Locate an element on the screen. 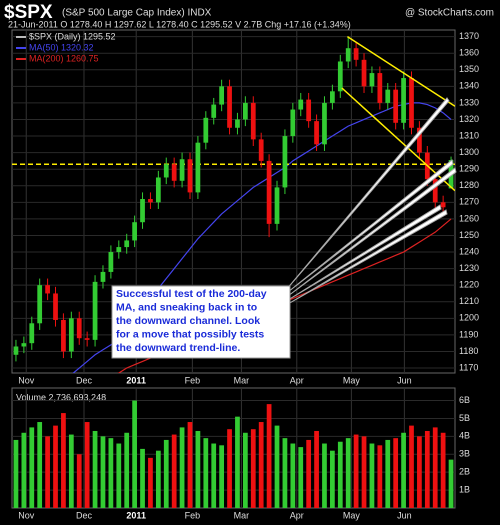  y-tick-label: 1280 is located at coordinates (469, 185).